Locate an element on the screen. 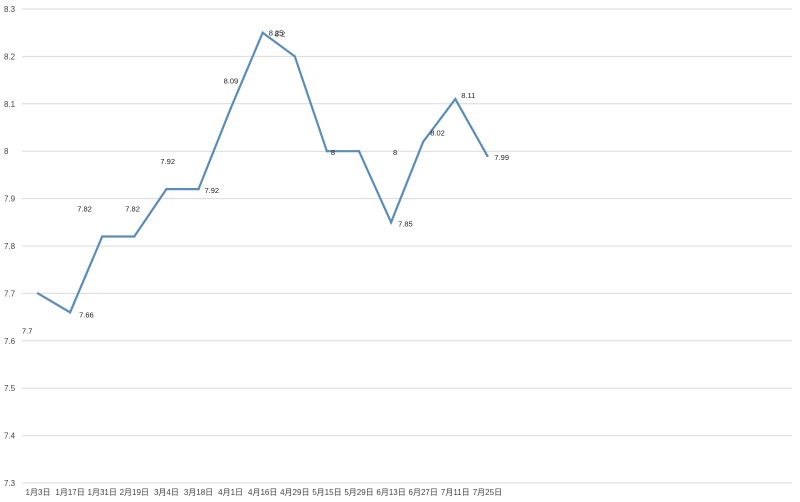  x-tick-label: 2月19日 is located at coordinates (134, 492).